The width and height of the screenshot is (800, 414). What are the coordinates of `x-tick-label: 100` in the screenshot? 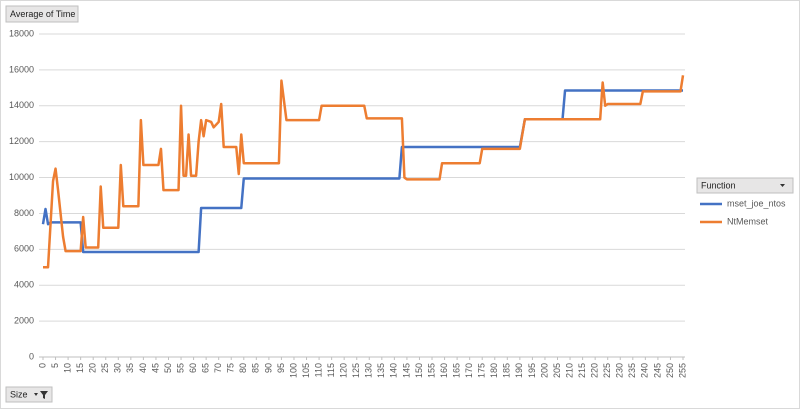 It's located at (293, 370).